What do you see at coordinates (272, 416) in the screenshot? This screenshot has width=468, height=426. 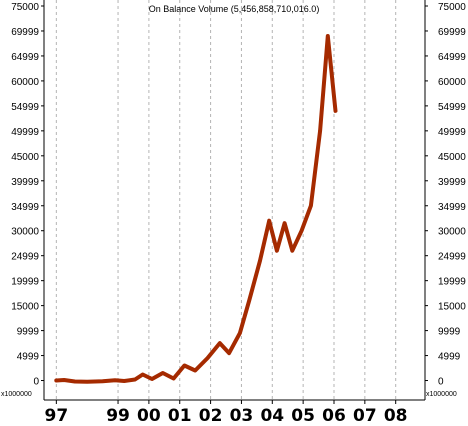 I see `x-tick-label-04: 04` at bounding box center [272, 416].